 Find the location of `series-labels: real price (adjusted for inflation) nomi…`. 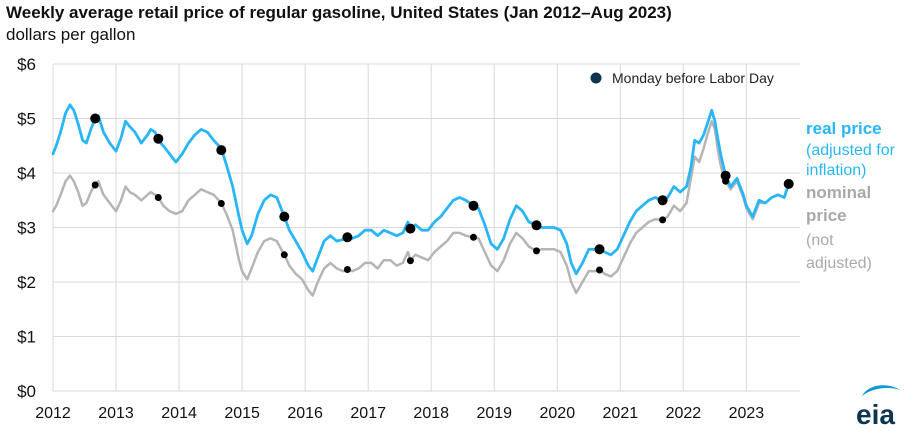

series-labels: real price (adjusted for inflation) nomi… is located at coordinates (851, 195).